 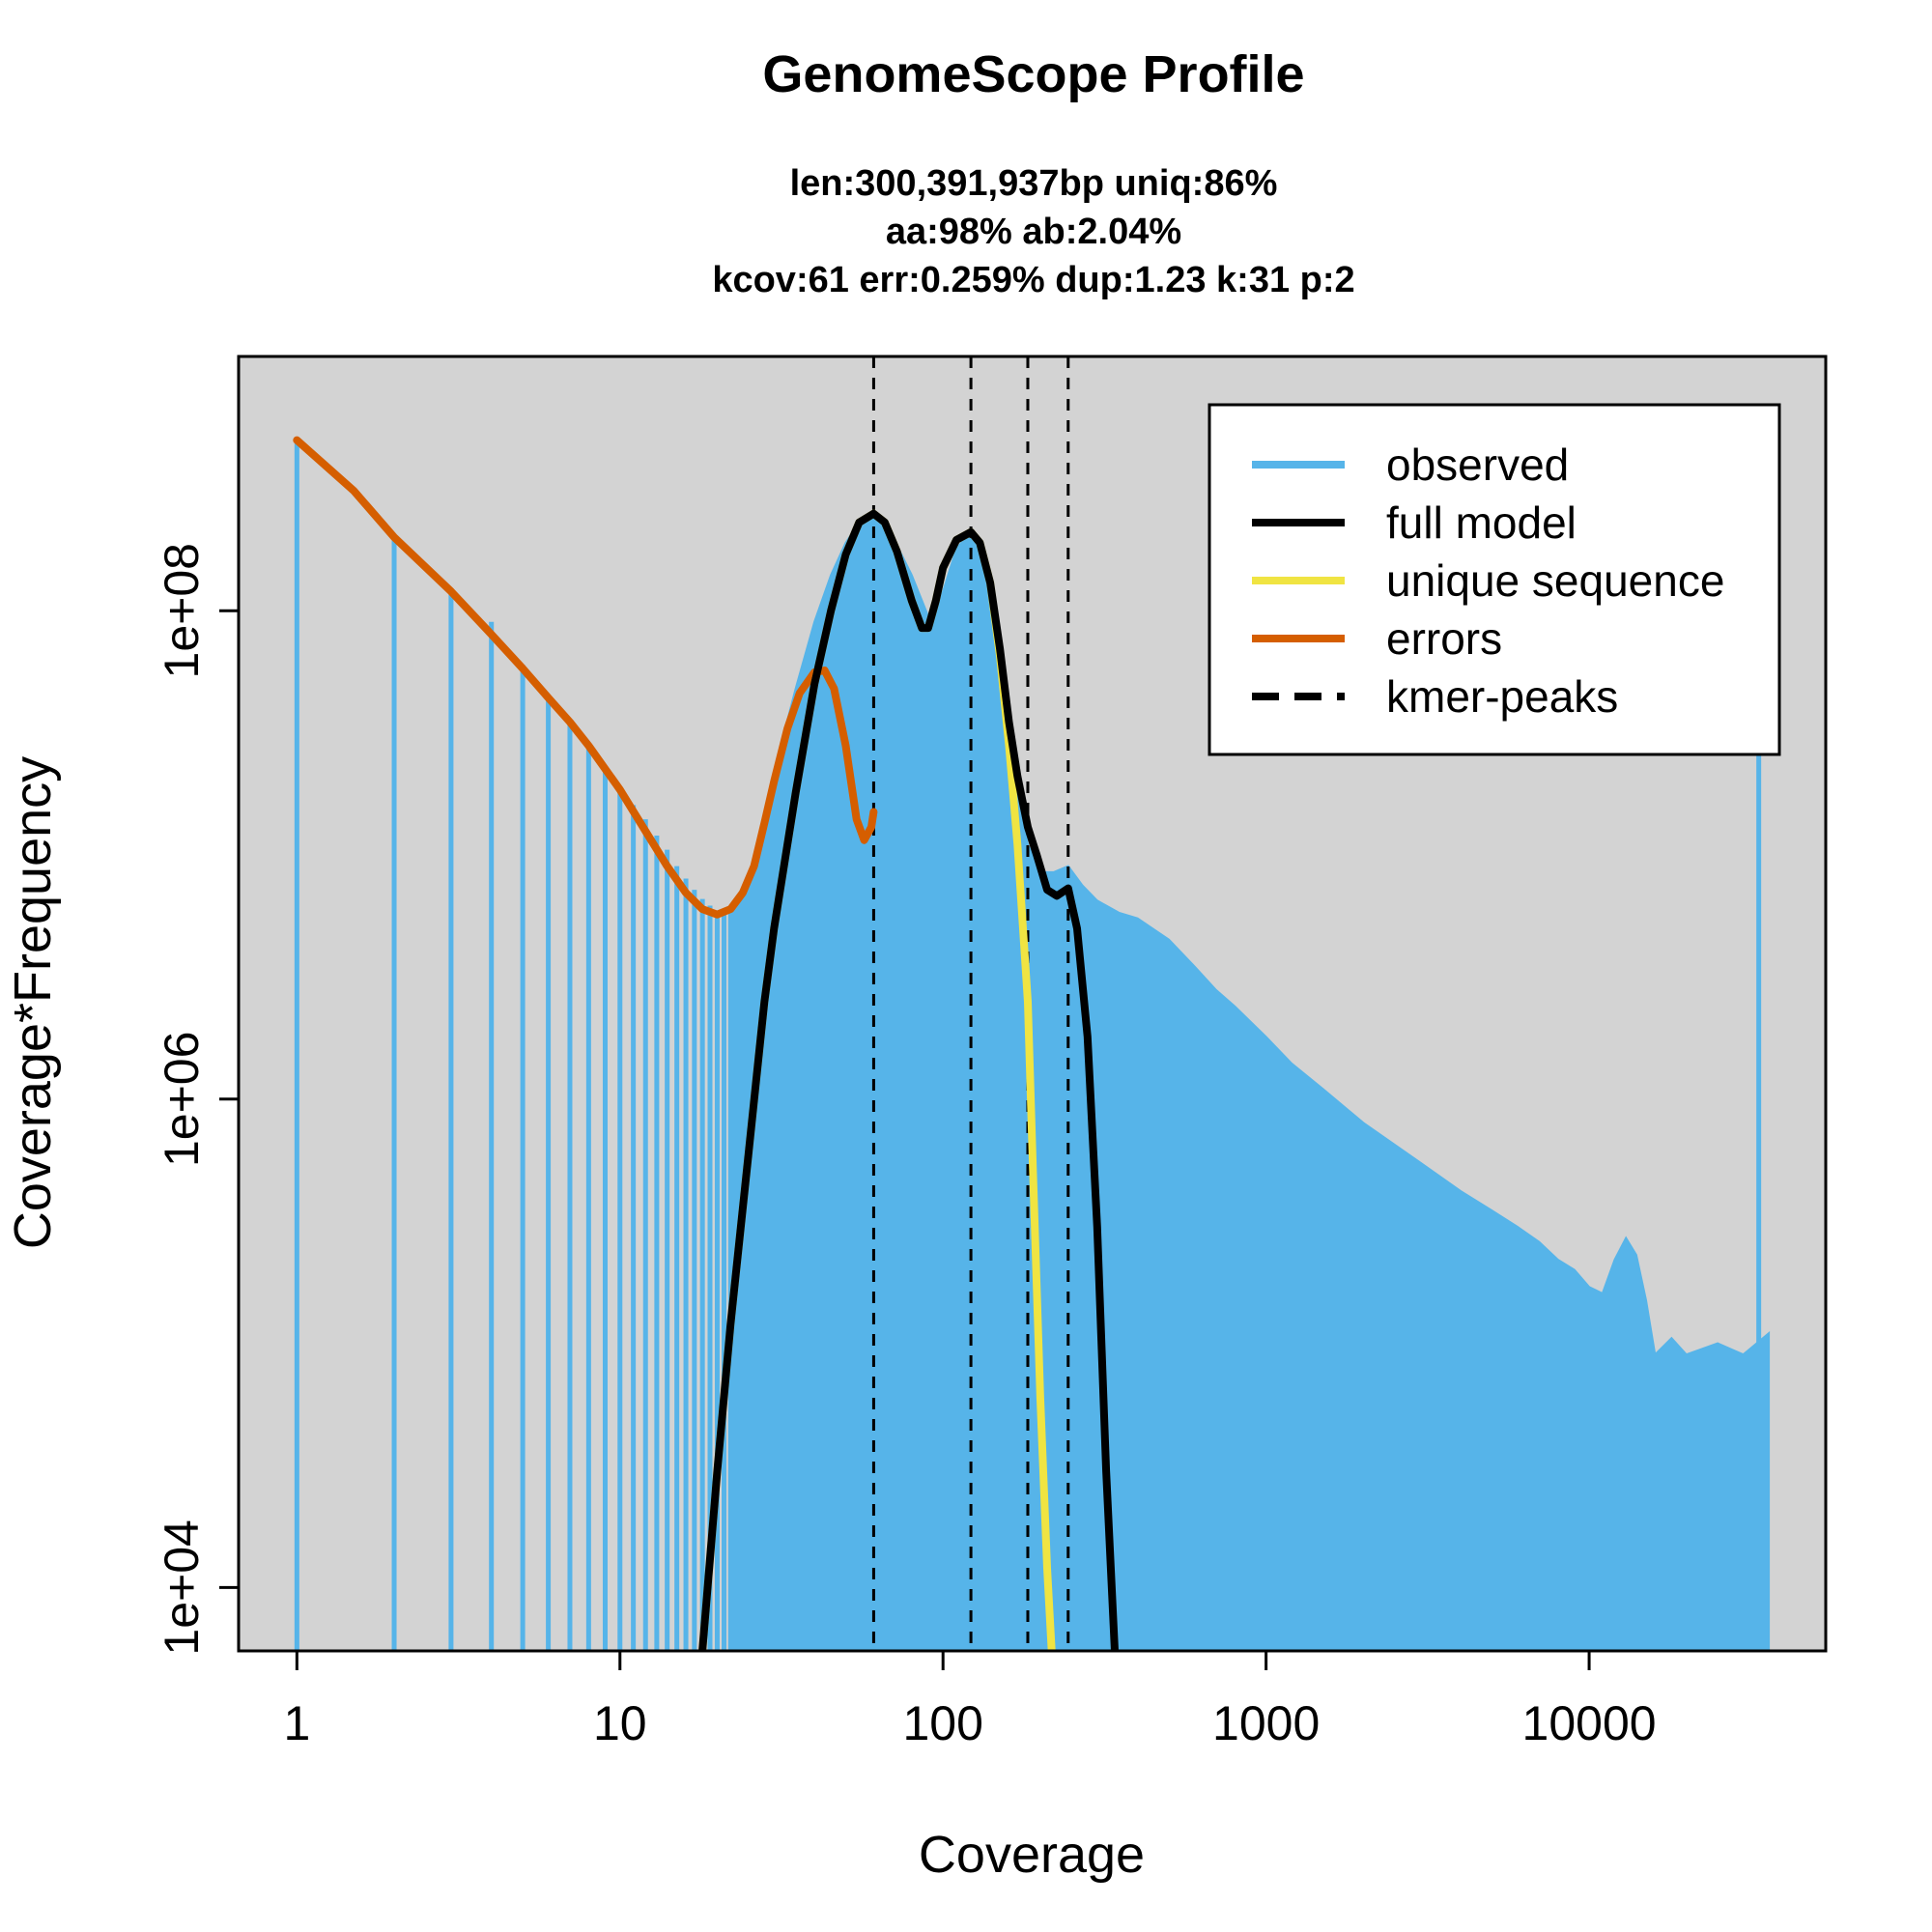 I want to click on x-tick-label: 1000, so click(x=1266, y=1723).